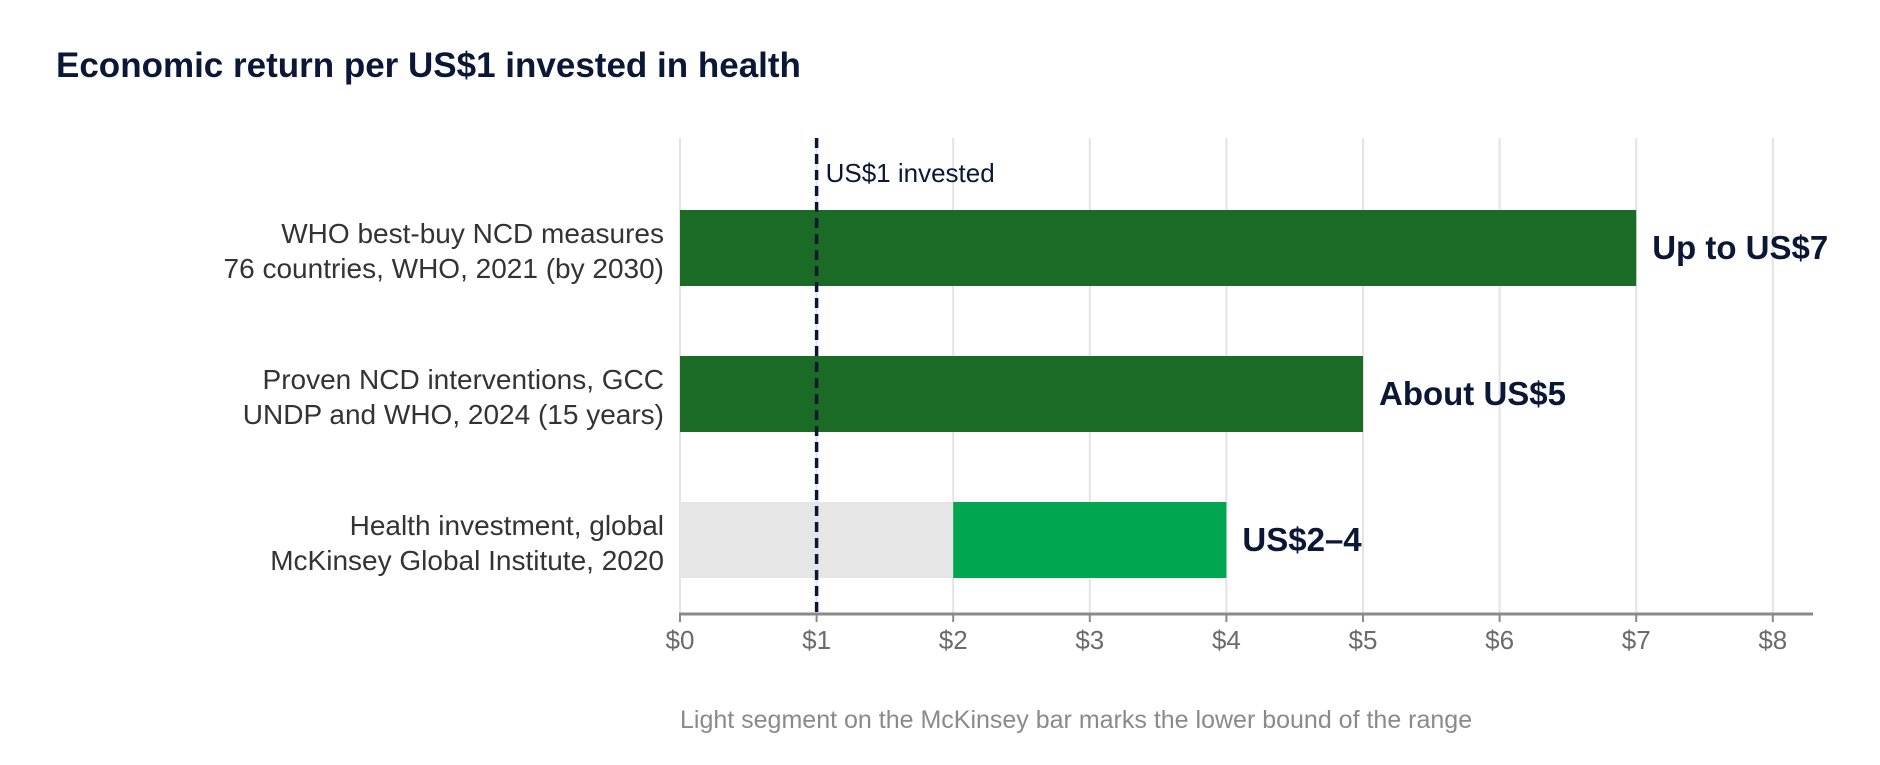 The height and width of the screenshot is (765, 1880). I want to click on x-tick-label-1: $1, so click(816, 640).